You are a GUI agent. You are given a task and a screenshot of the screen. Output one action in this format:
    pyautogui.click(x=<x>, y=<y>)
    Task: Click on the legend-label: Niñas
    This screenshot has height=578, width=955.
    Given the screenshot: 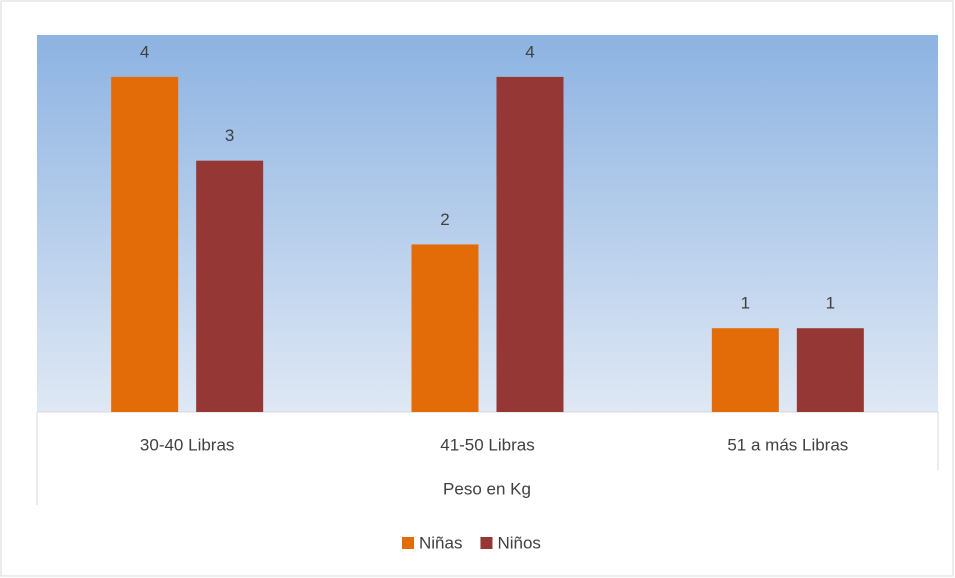 What is the action you would take?
    pyautogui.click(x=440, y=542)
    